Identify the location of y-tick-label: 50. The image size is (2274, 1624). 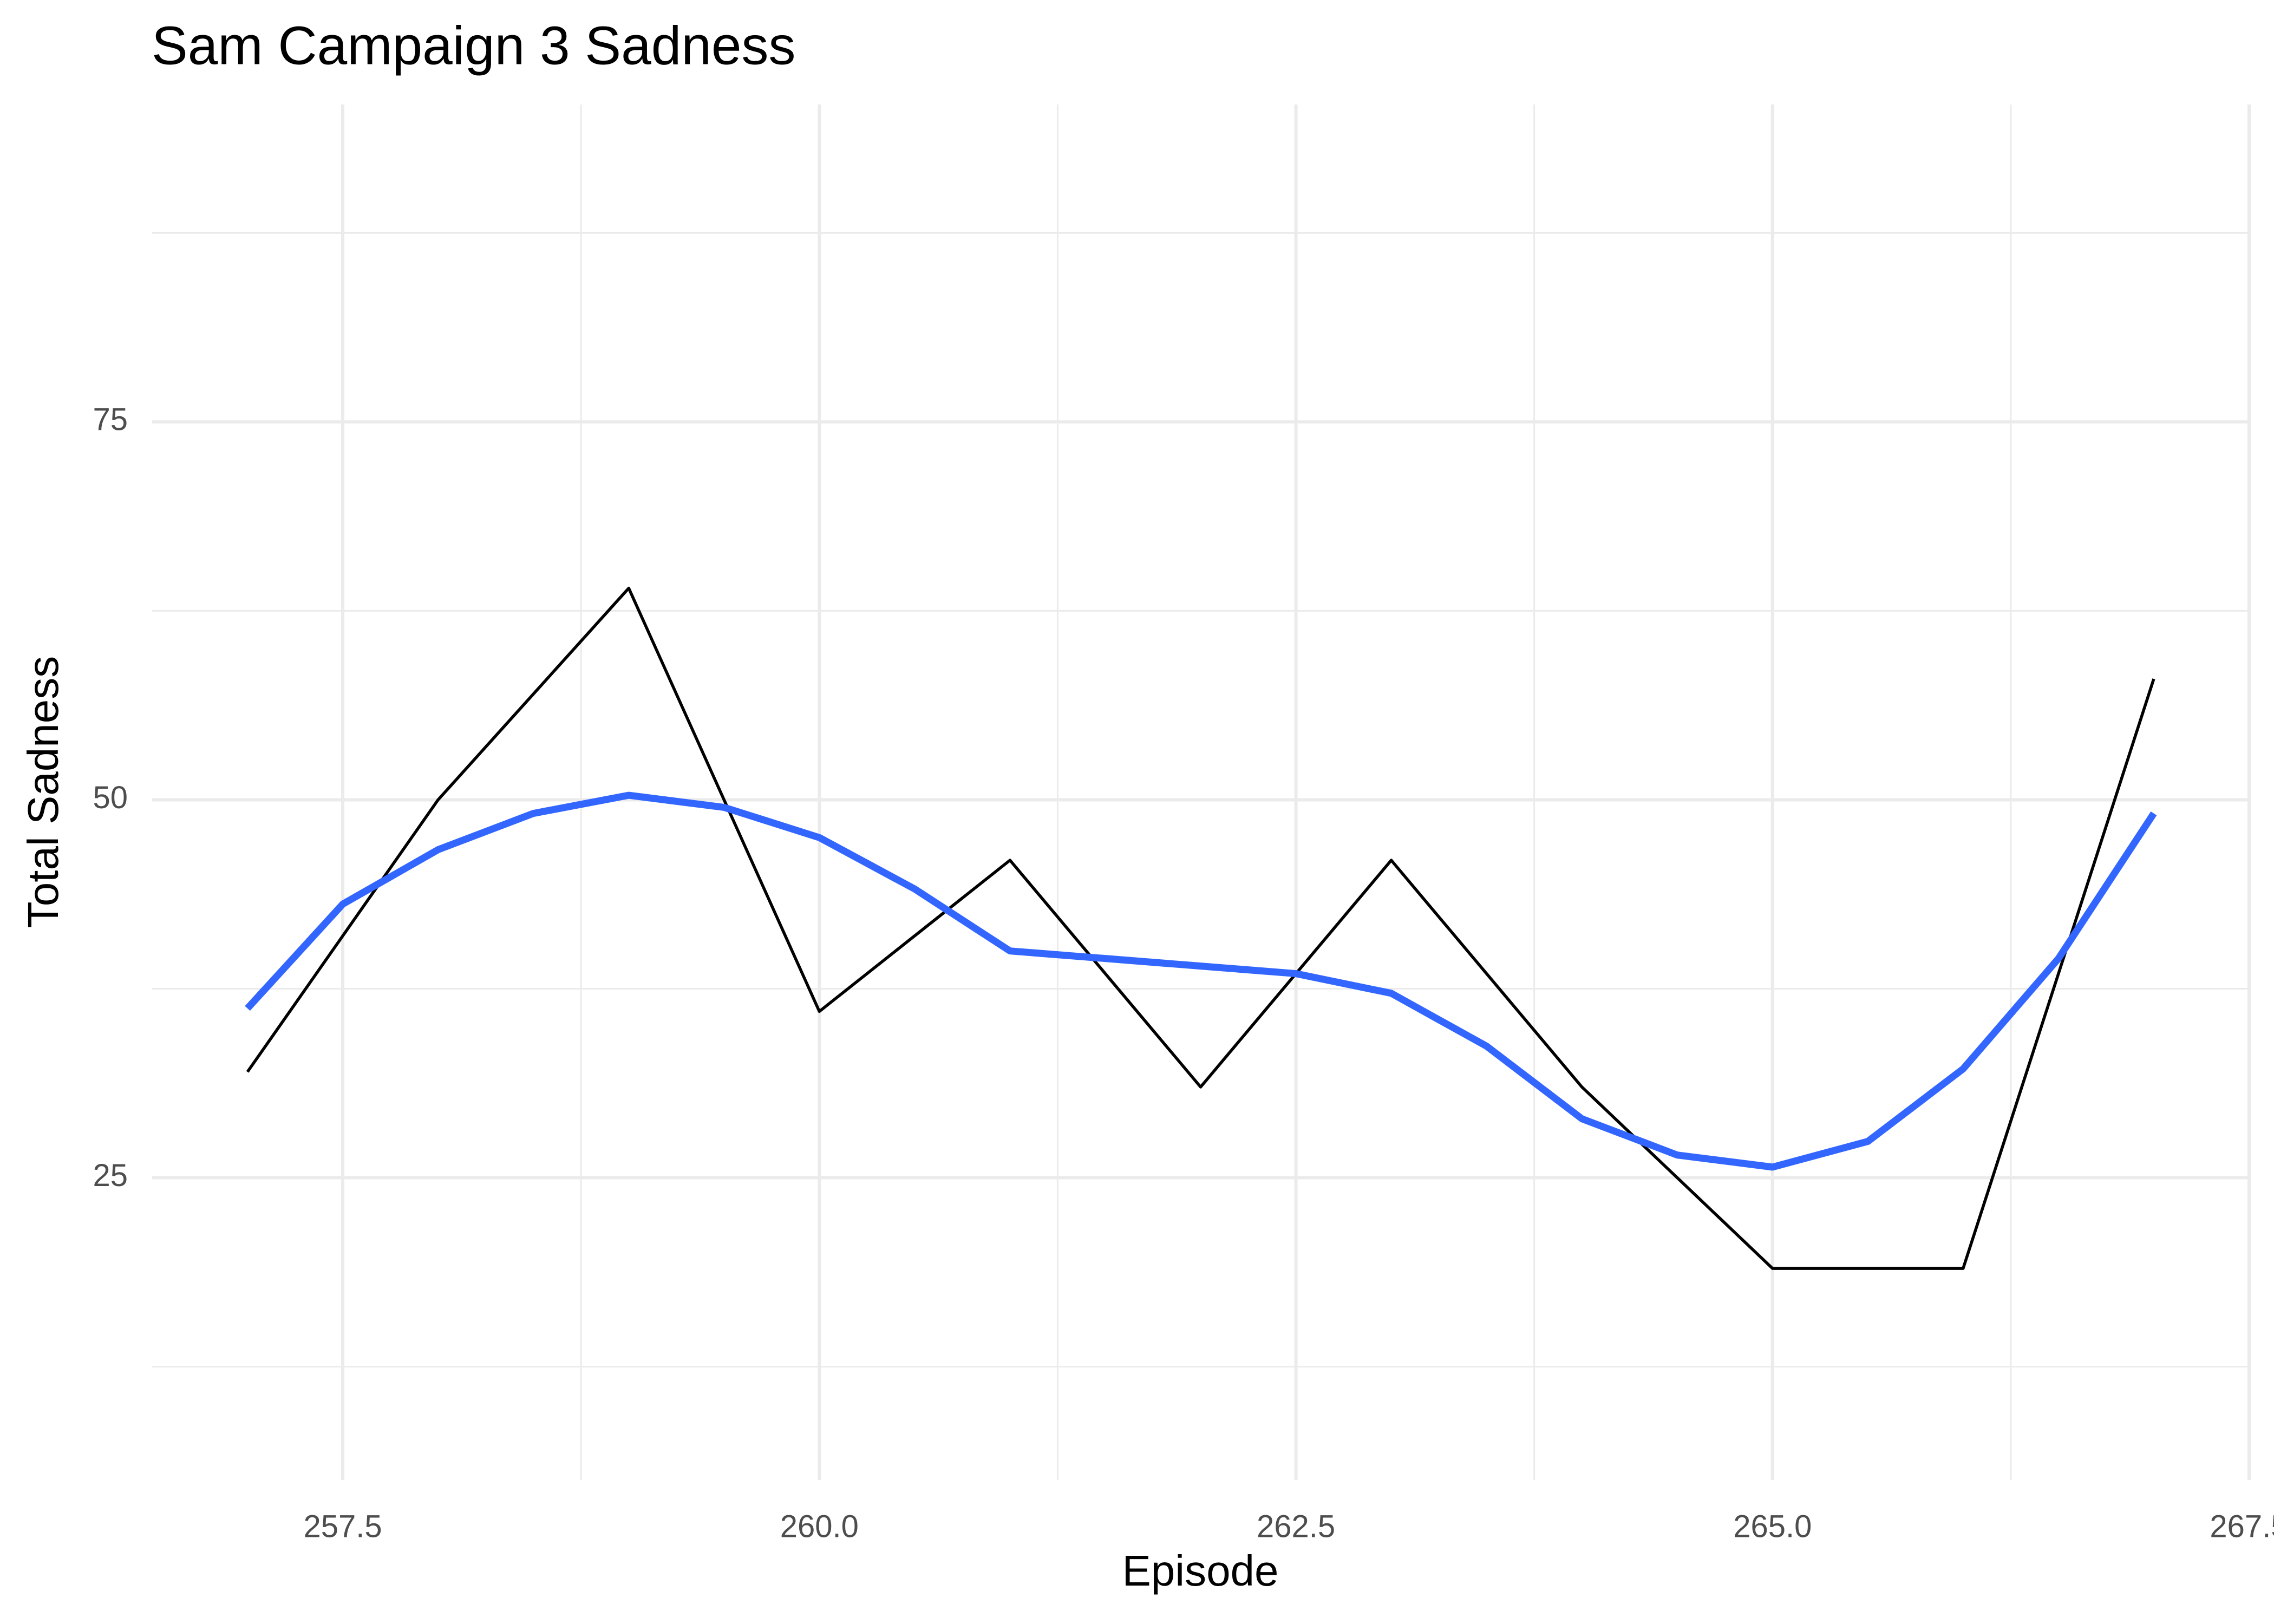
(111, 797).